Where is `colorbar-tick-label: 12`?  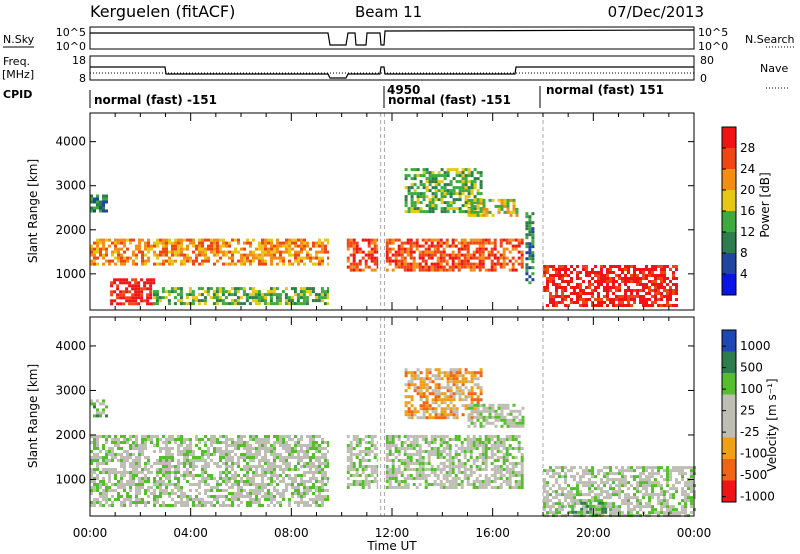 colorbar-tick-label: 12 is located at coordinates (747, 232).